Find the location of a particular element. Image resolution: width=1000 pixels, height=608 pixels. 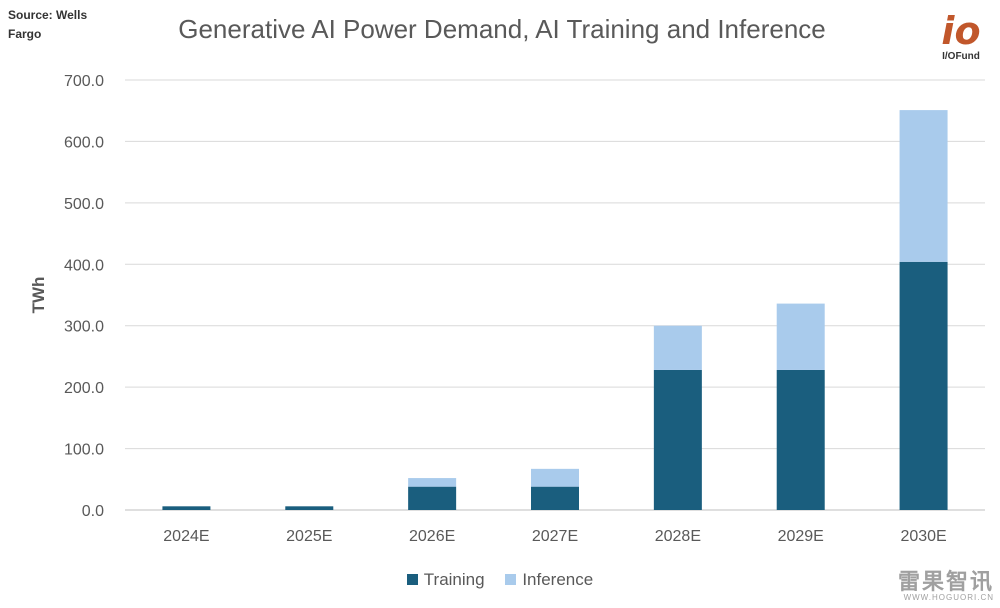

bar-training-2029e is located at coordinates (800, 439).